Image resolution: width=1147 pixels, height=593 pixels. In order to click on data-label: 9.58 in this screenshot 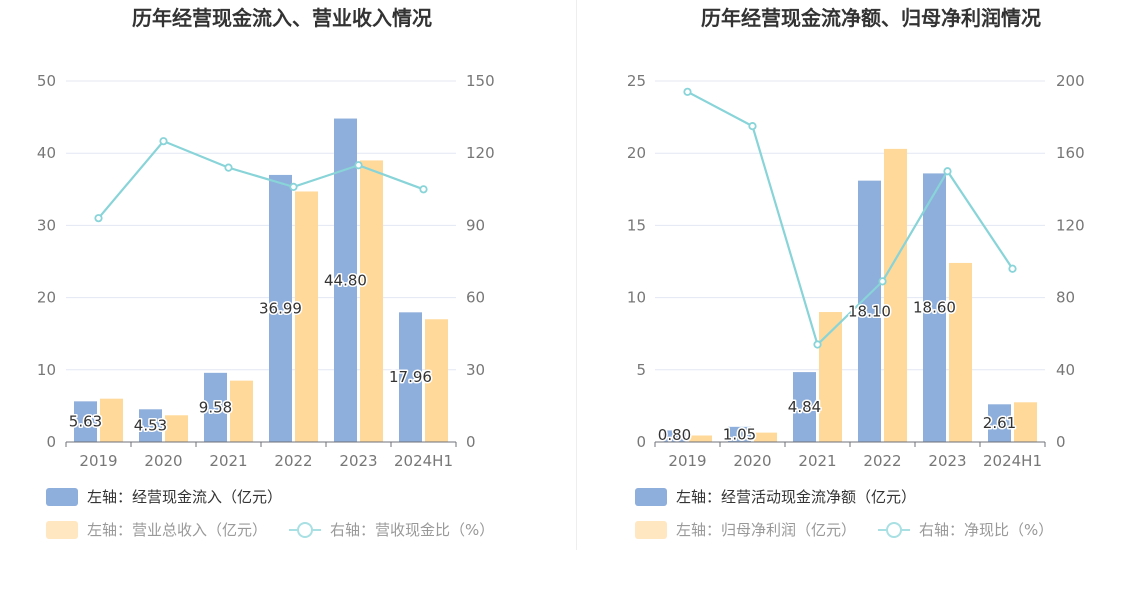, I will do `click(215, 407)`.